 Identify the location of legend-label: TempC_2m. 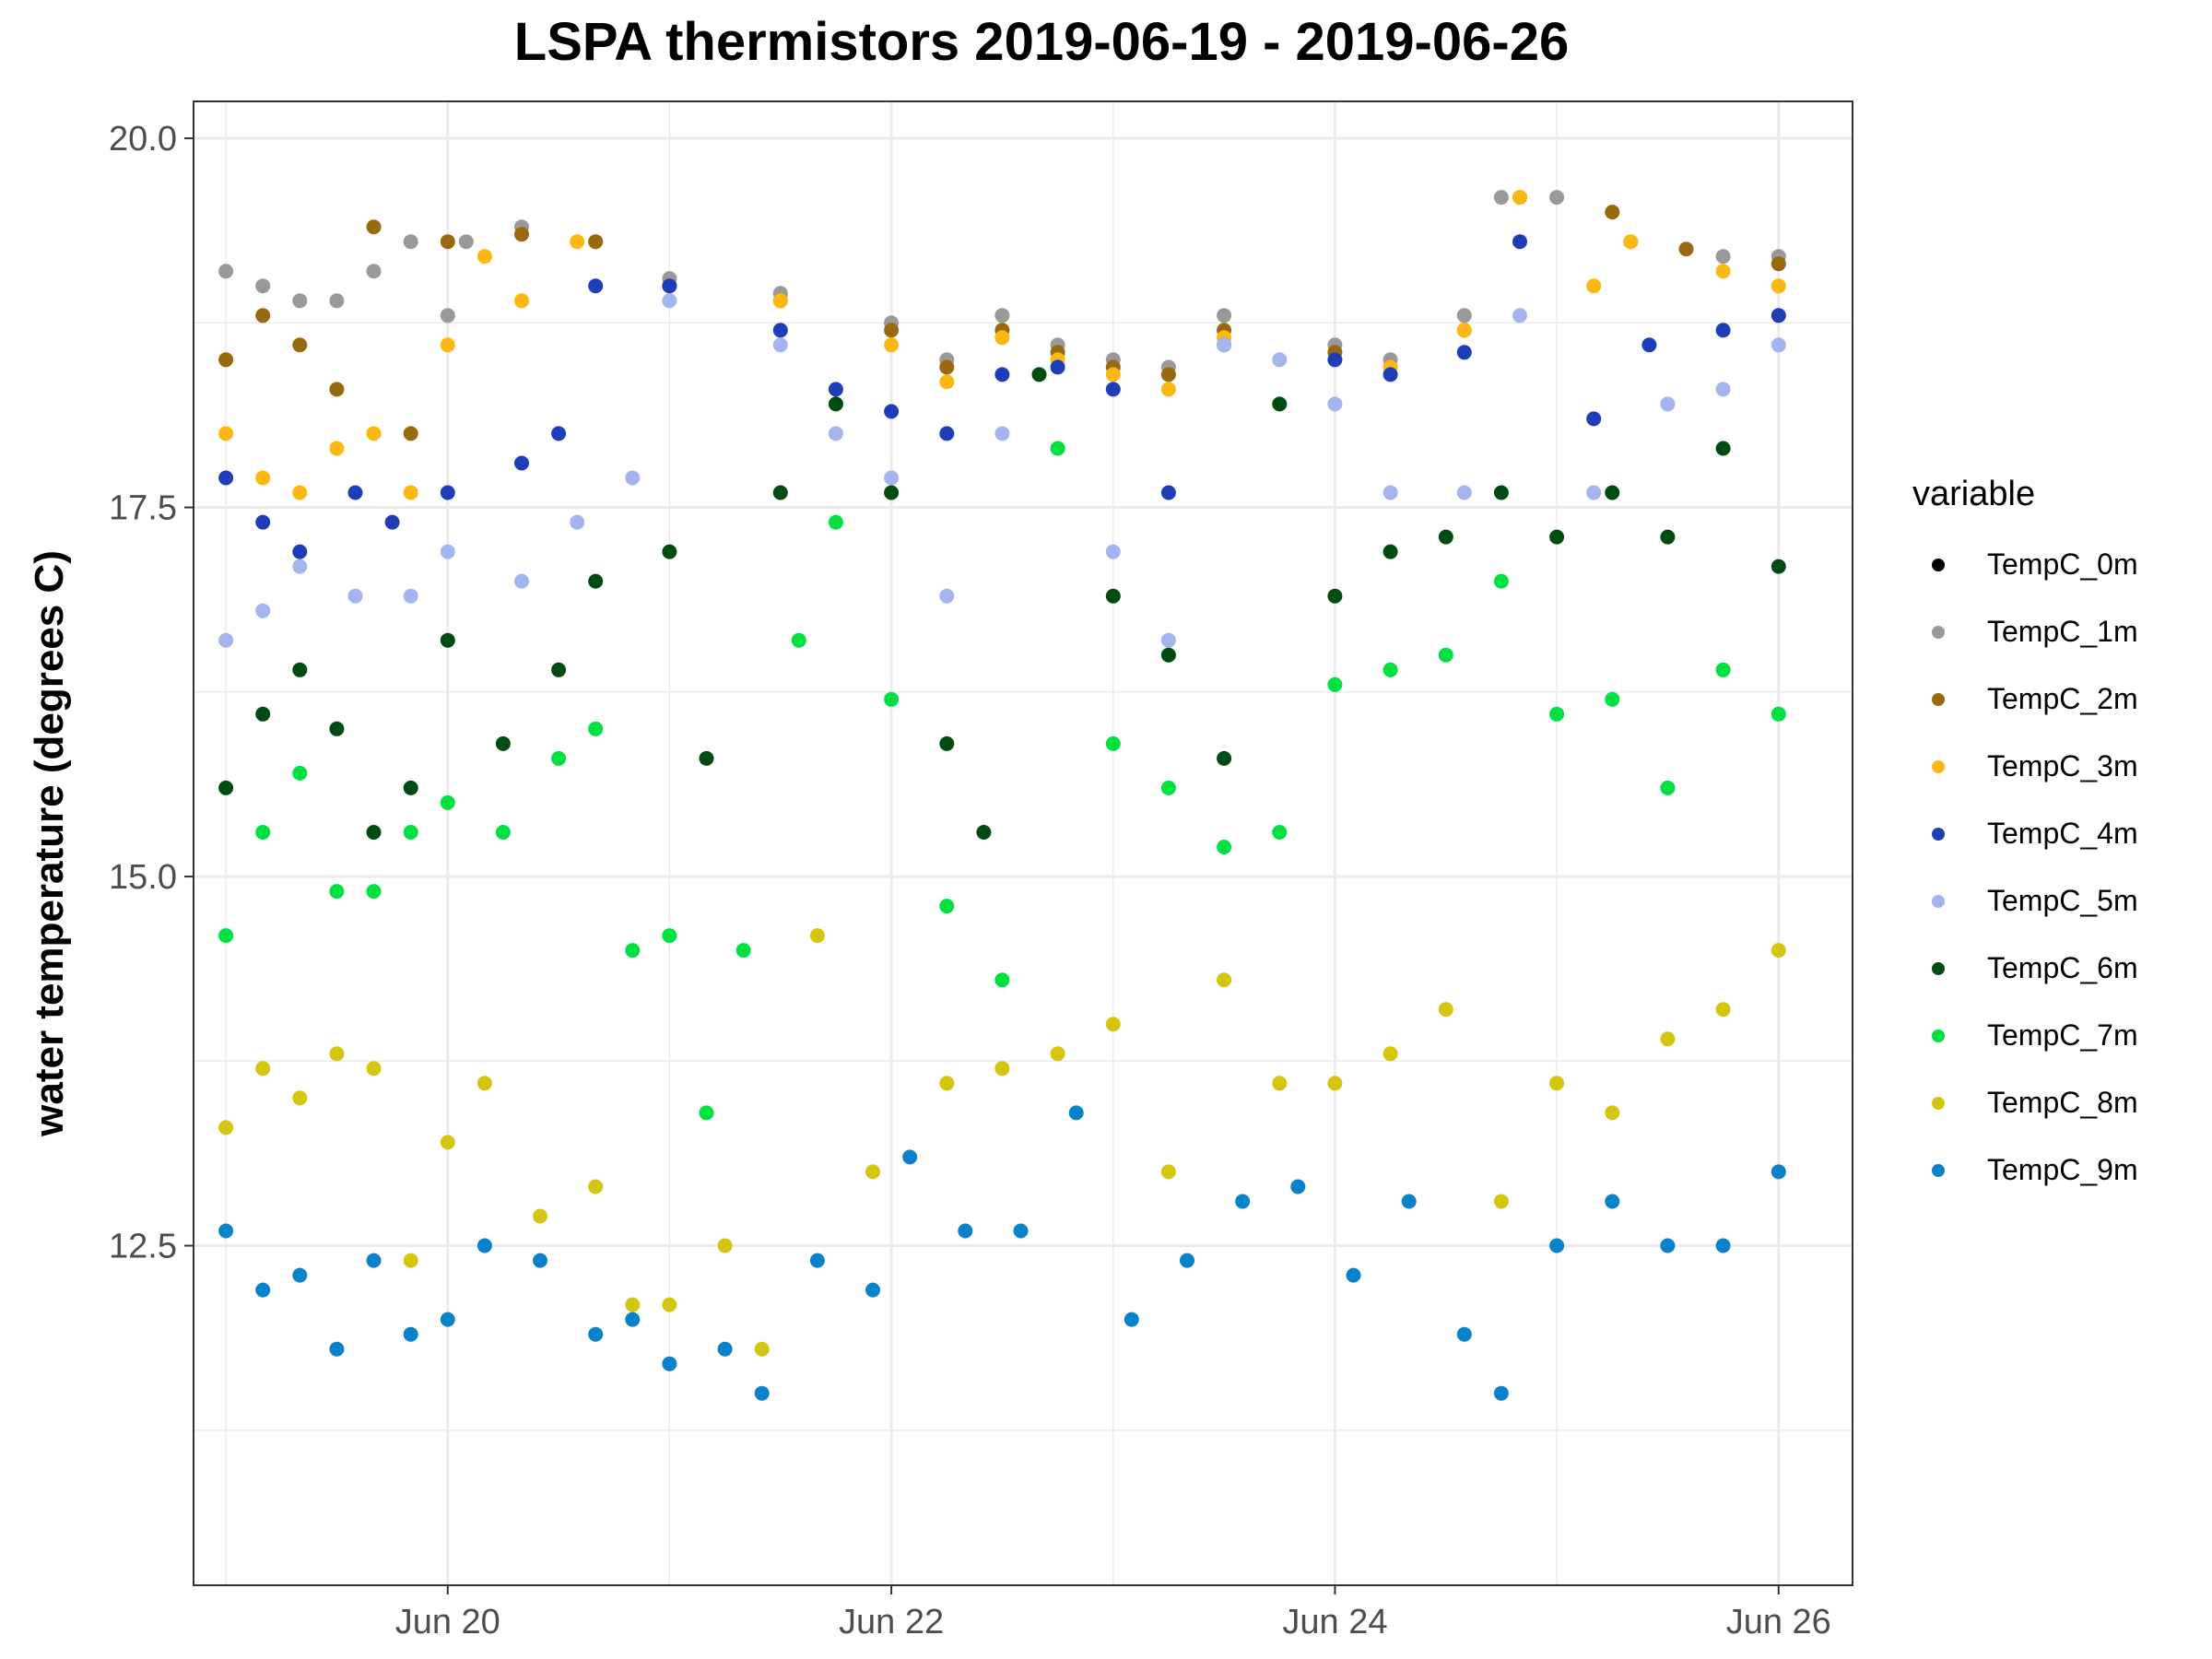
(2062, 698).